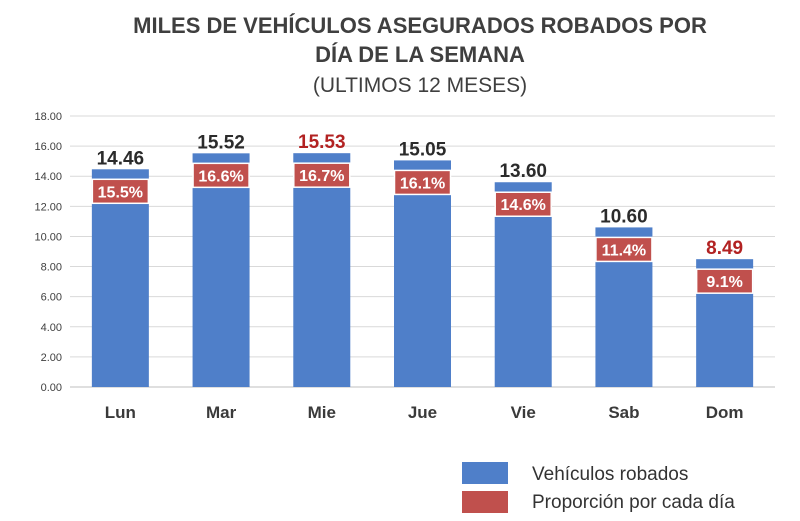 This screenshot has width=800, height=521. I want to click on value-label: 15.52, so click(221, 142).